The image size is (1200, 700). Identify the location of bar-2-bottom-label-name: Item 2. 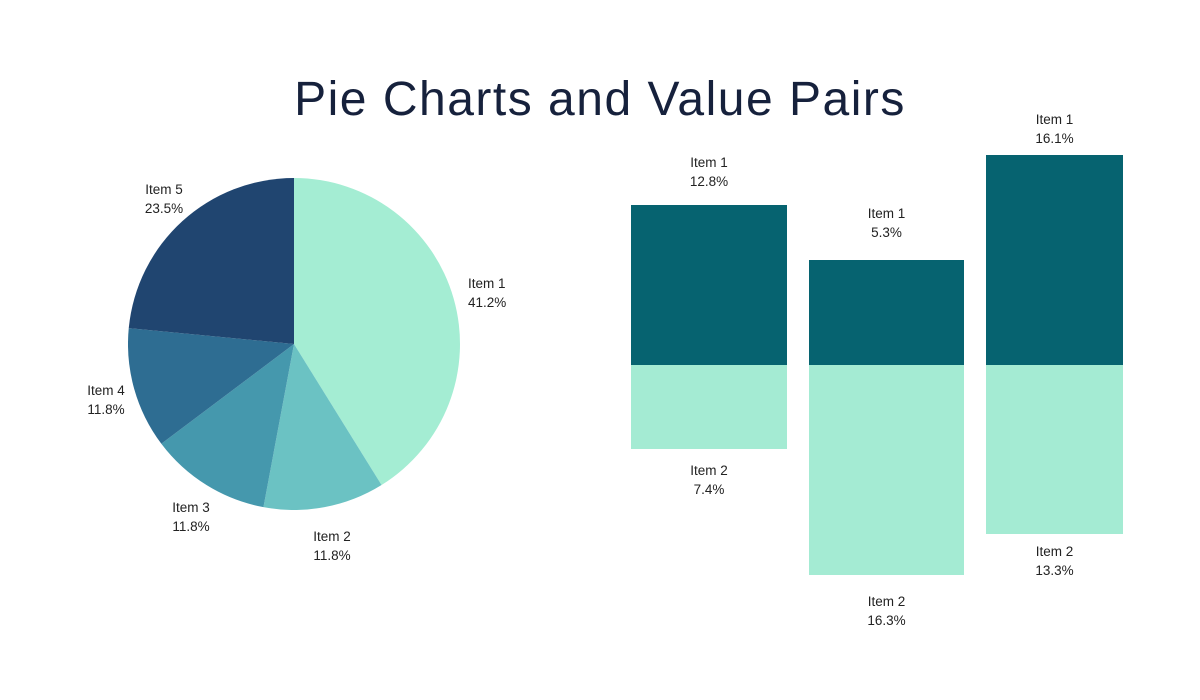
(886, 601).